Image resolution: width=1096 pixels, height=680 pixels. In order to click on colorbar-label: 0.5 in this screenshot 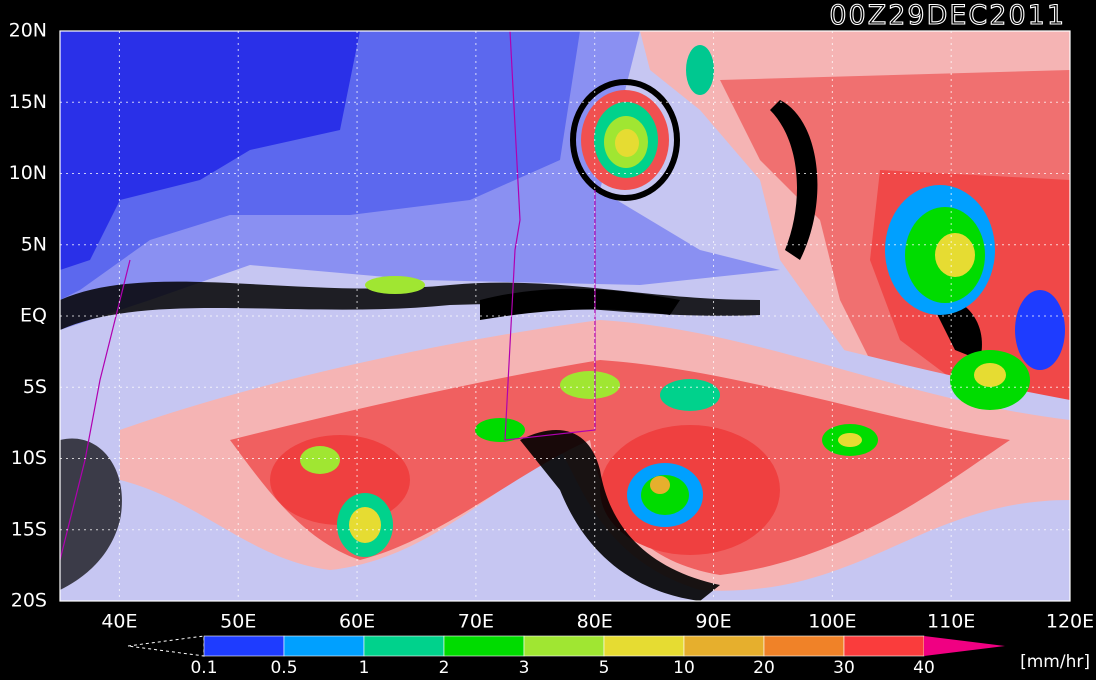, I will do `click(283, 668)`.